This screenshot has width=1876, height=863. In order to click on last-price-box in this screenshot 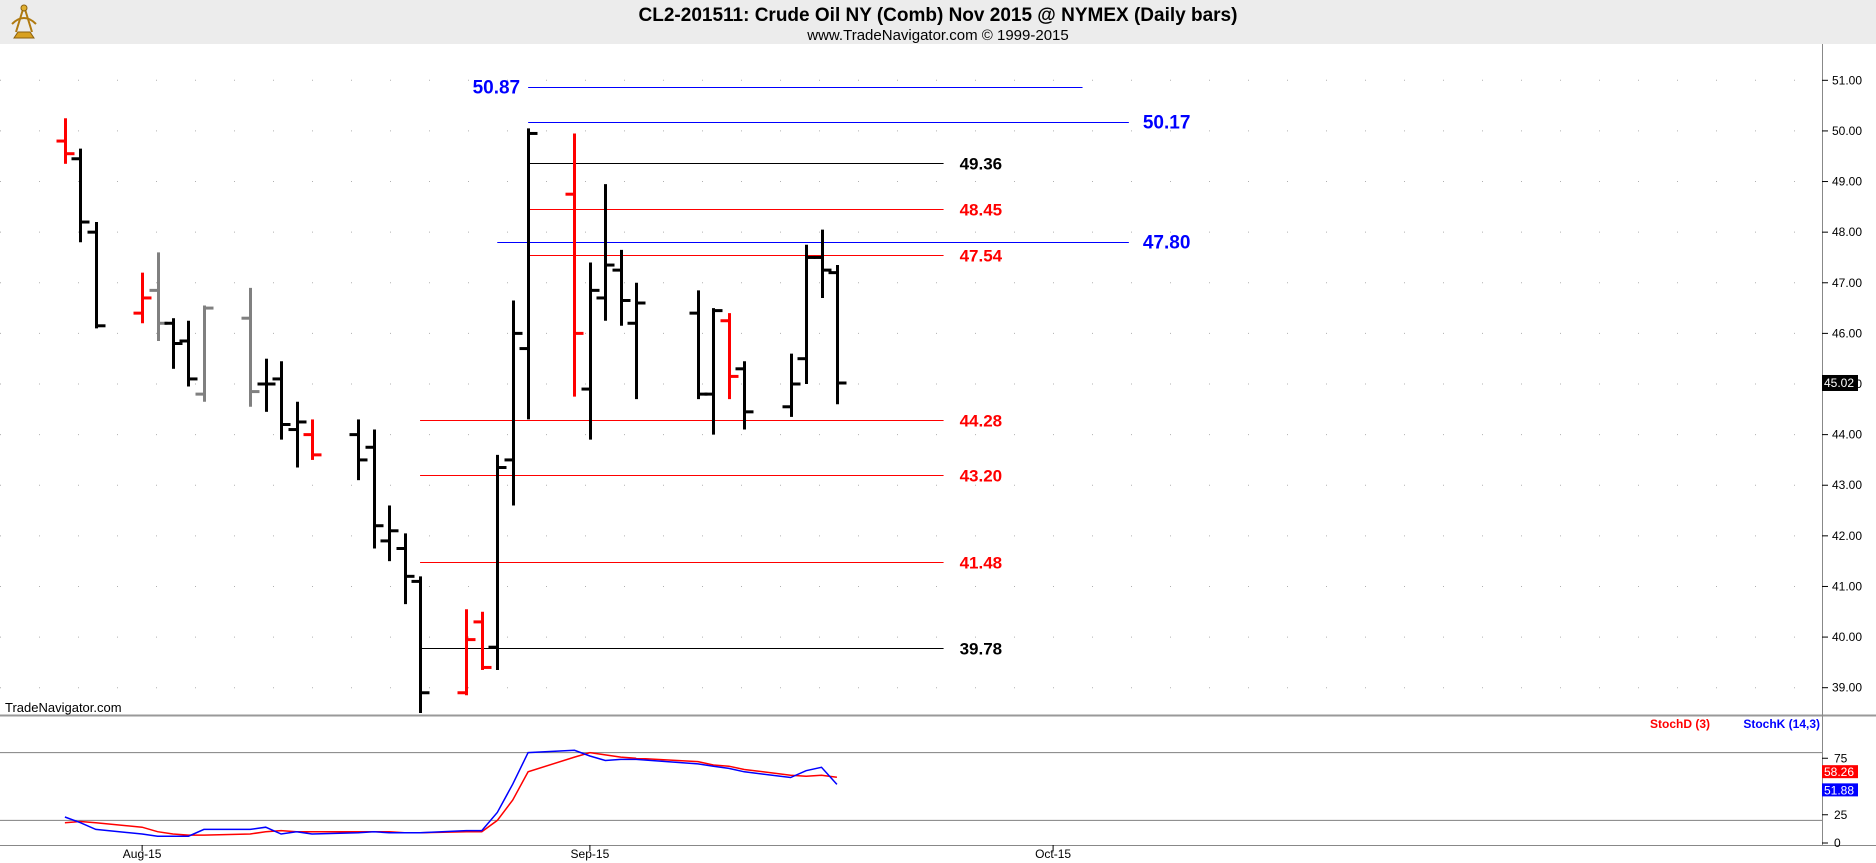, I will do `click(1840, 382)`.